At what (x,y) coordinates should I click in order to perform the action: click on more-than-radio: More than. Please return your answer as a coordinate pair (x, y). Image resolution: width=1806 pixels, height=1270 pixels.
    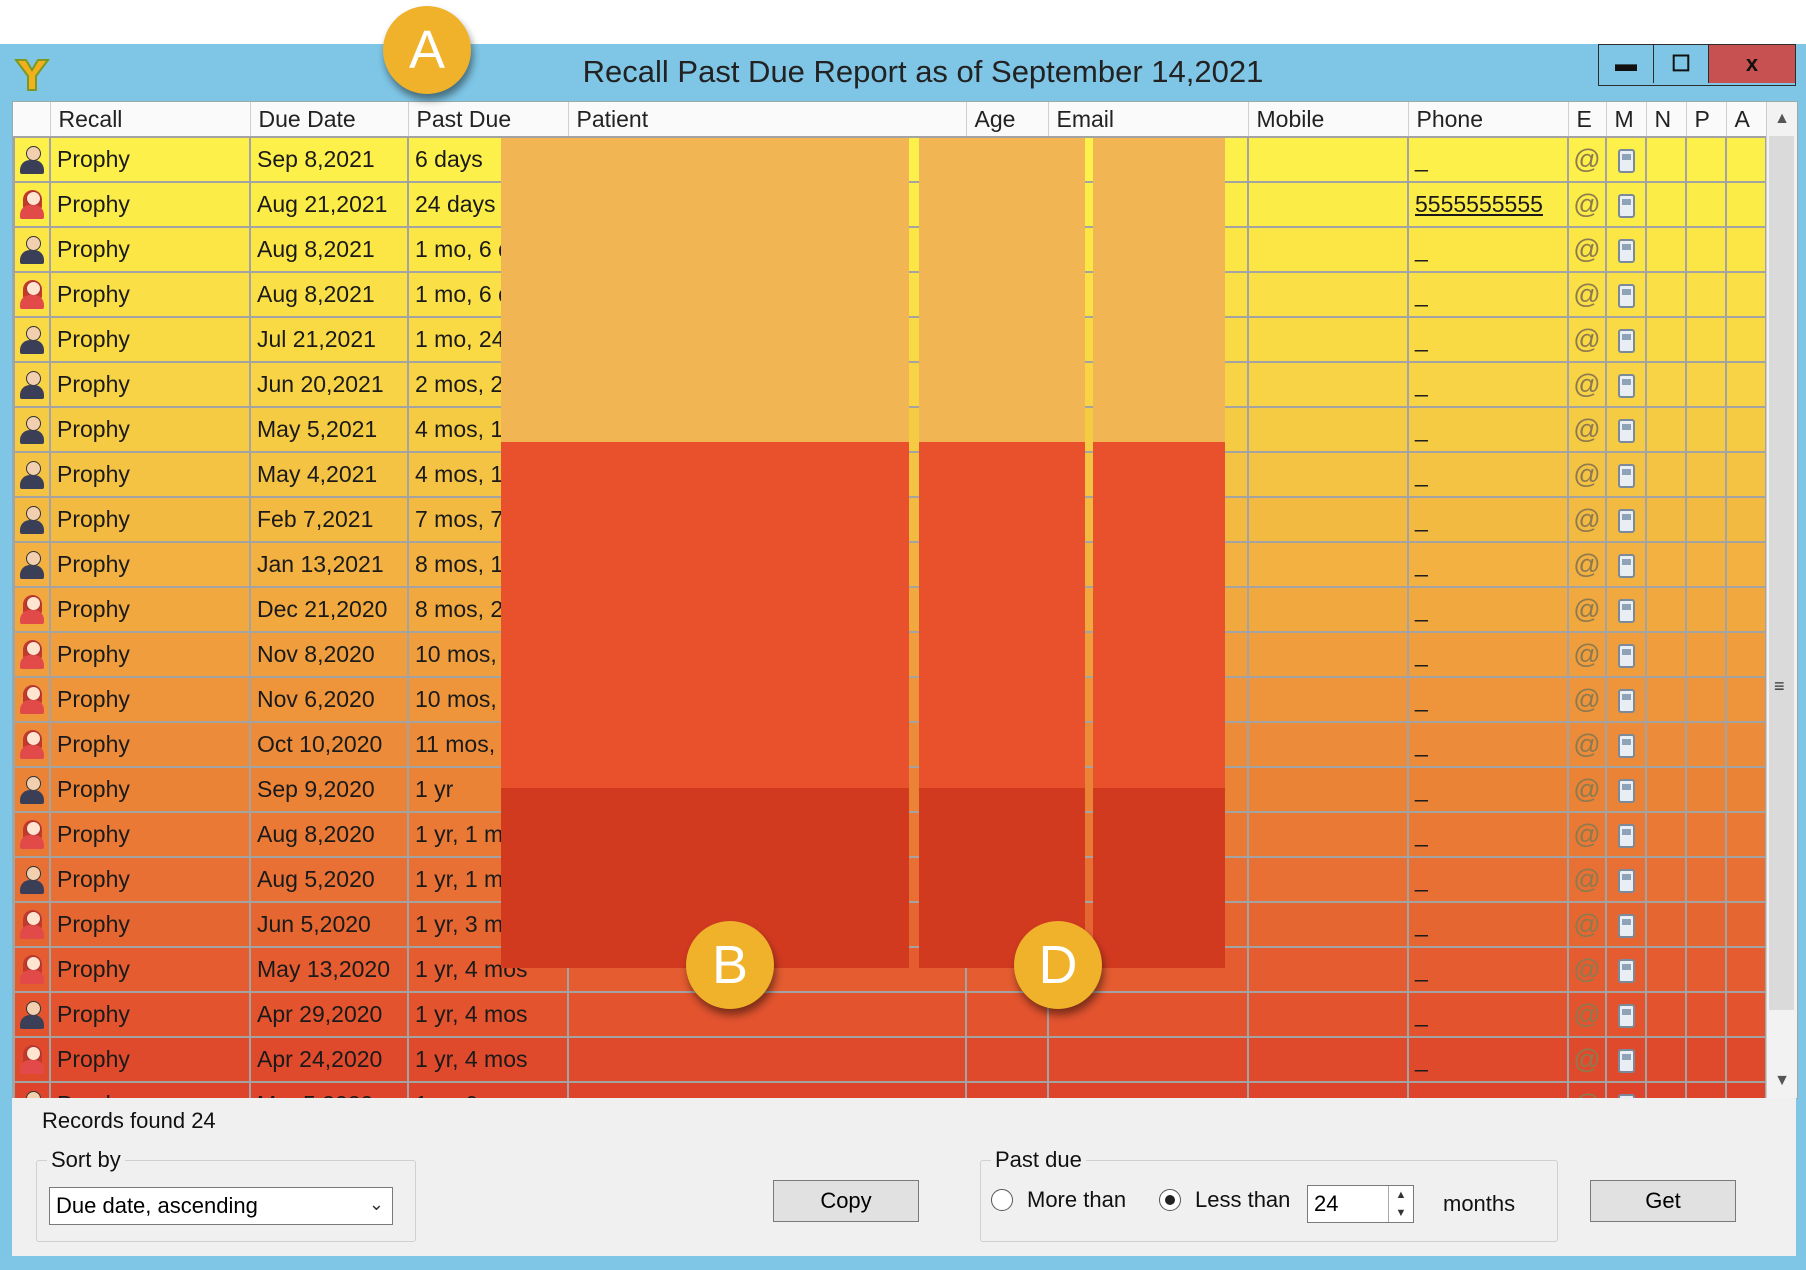
    Looking at the image, I should click on (1058, 1200).